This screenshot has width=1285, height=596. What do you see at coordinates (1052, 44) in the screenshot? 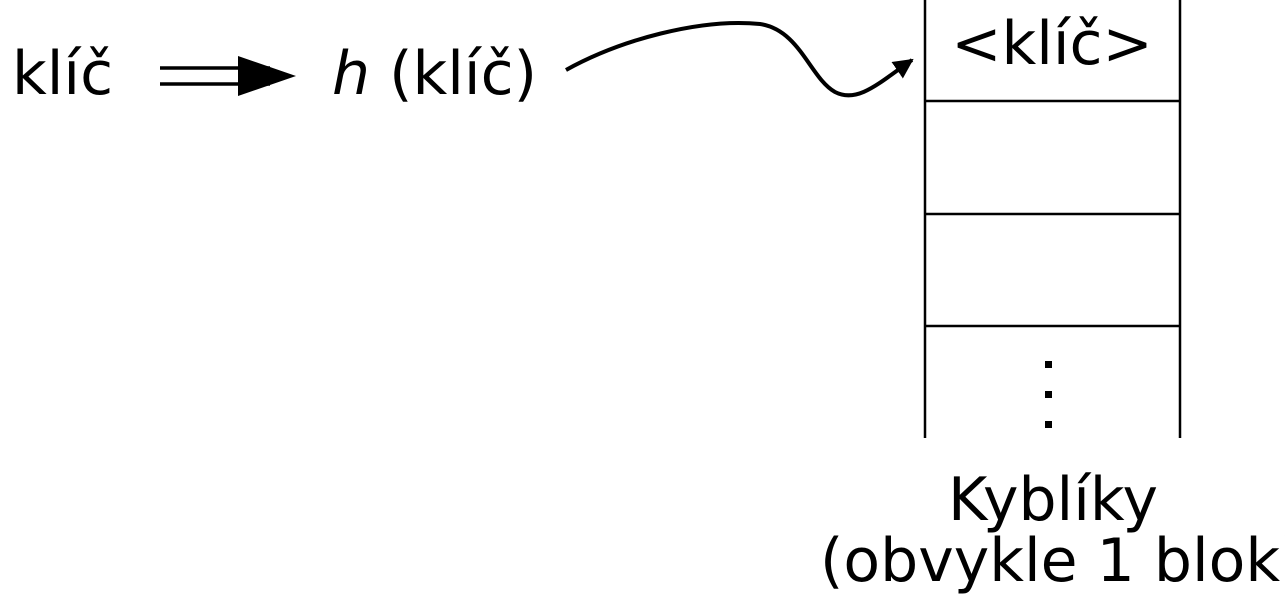
I see `bucket-0-content: <klíč>` at bounding box center [1052, 44].